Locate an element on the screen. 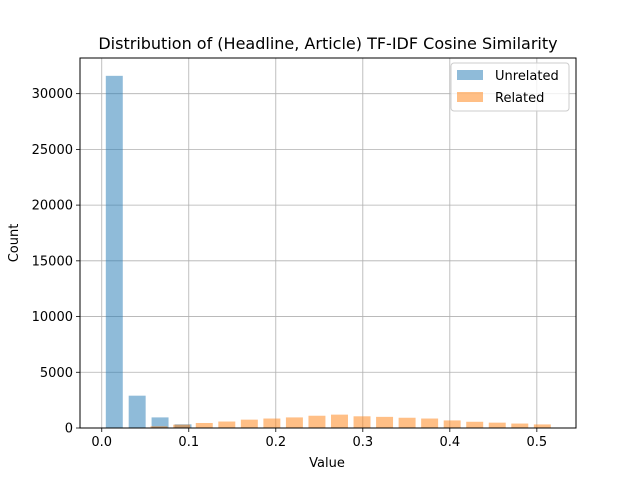  legend-label-unrelated: Unrelated is located at coordinates (527, 76).